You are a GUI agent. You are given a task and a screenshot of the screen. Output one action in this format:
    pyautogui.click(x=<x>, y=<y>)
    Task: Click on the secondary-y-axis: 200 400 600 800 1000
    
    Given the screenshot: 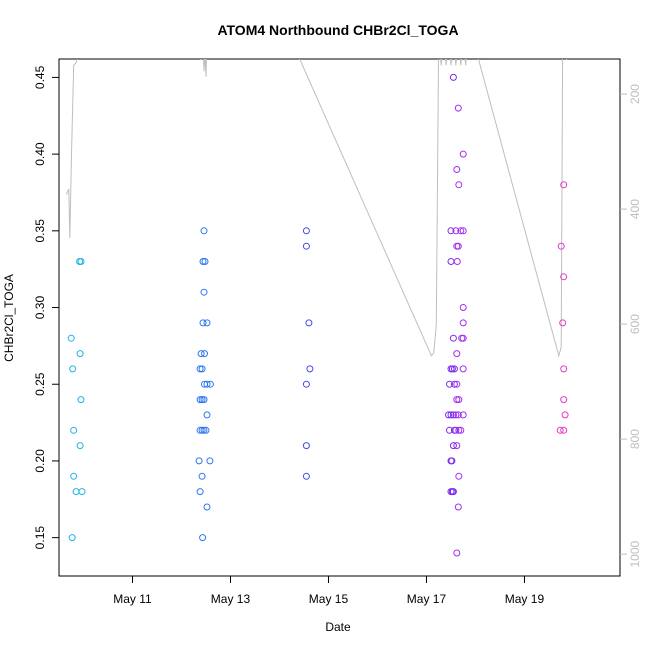 What is the action you would take?
    pyautogui.click(x=631, y=325)
    